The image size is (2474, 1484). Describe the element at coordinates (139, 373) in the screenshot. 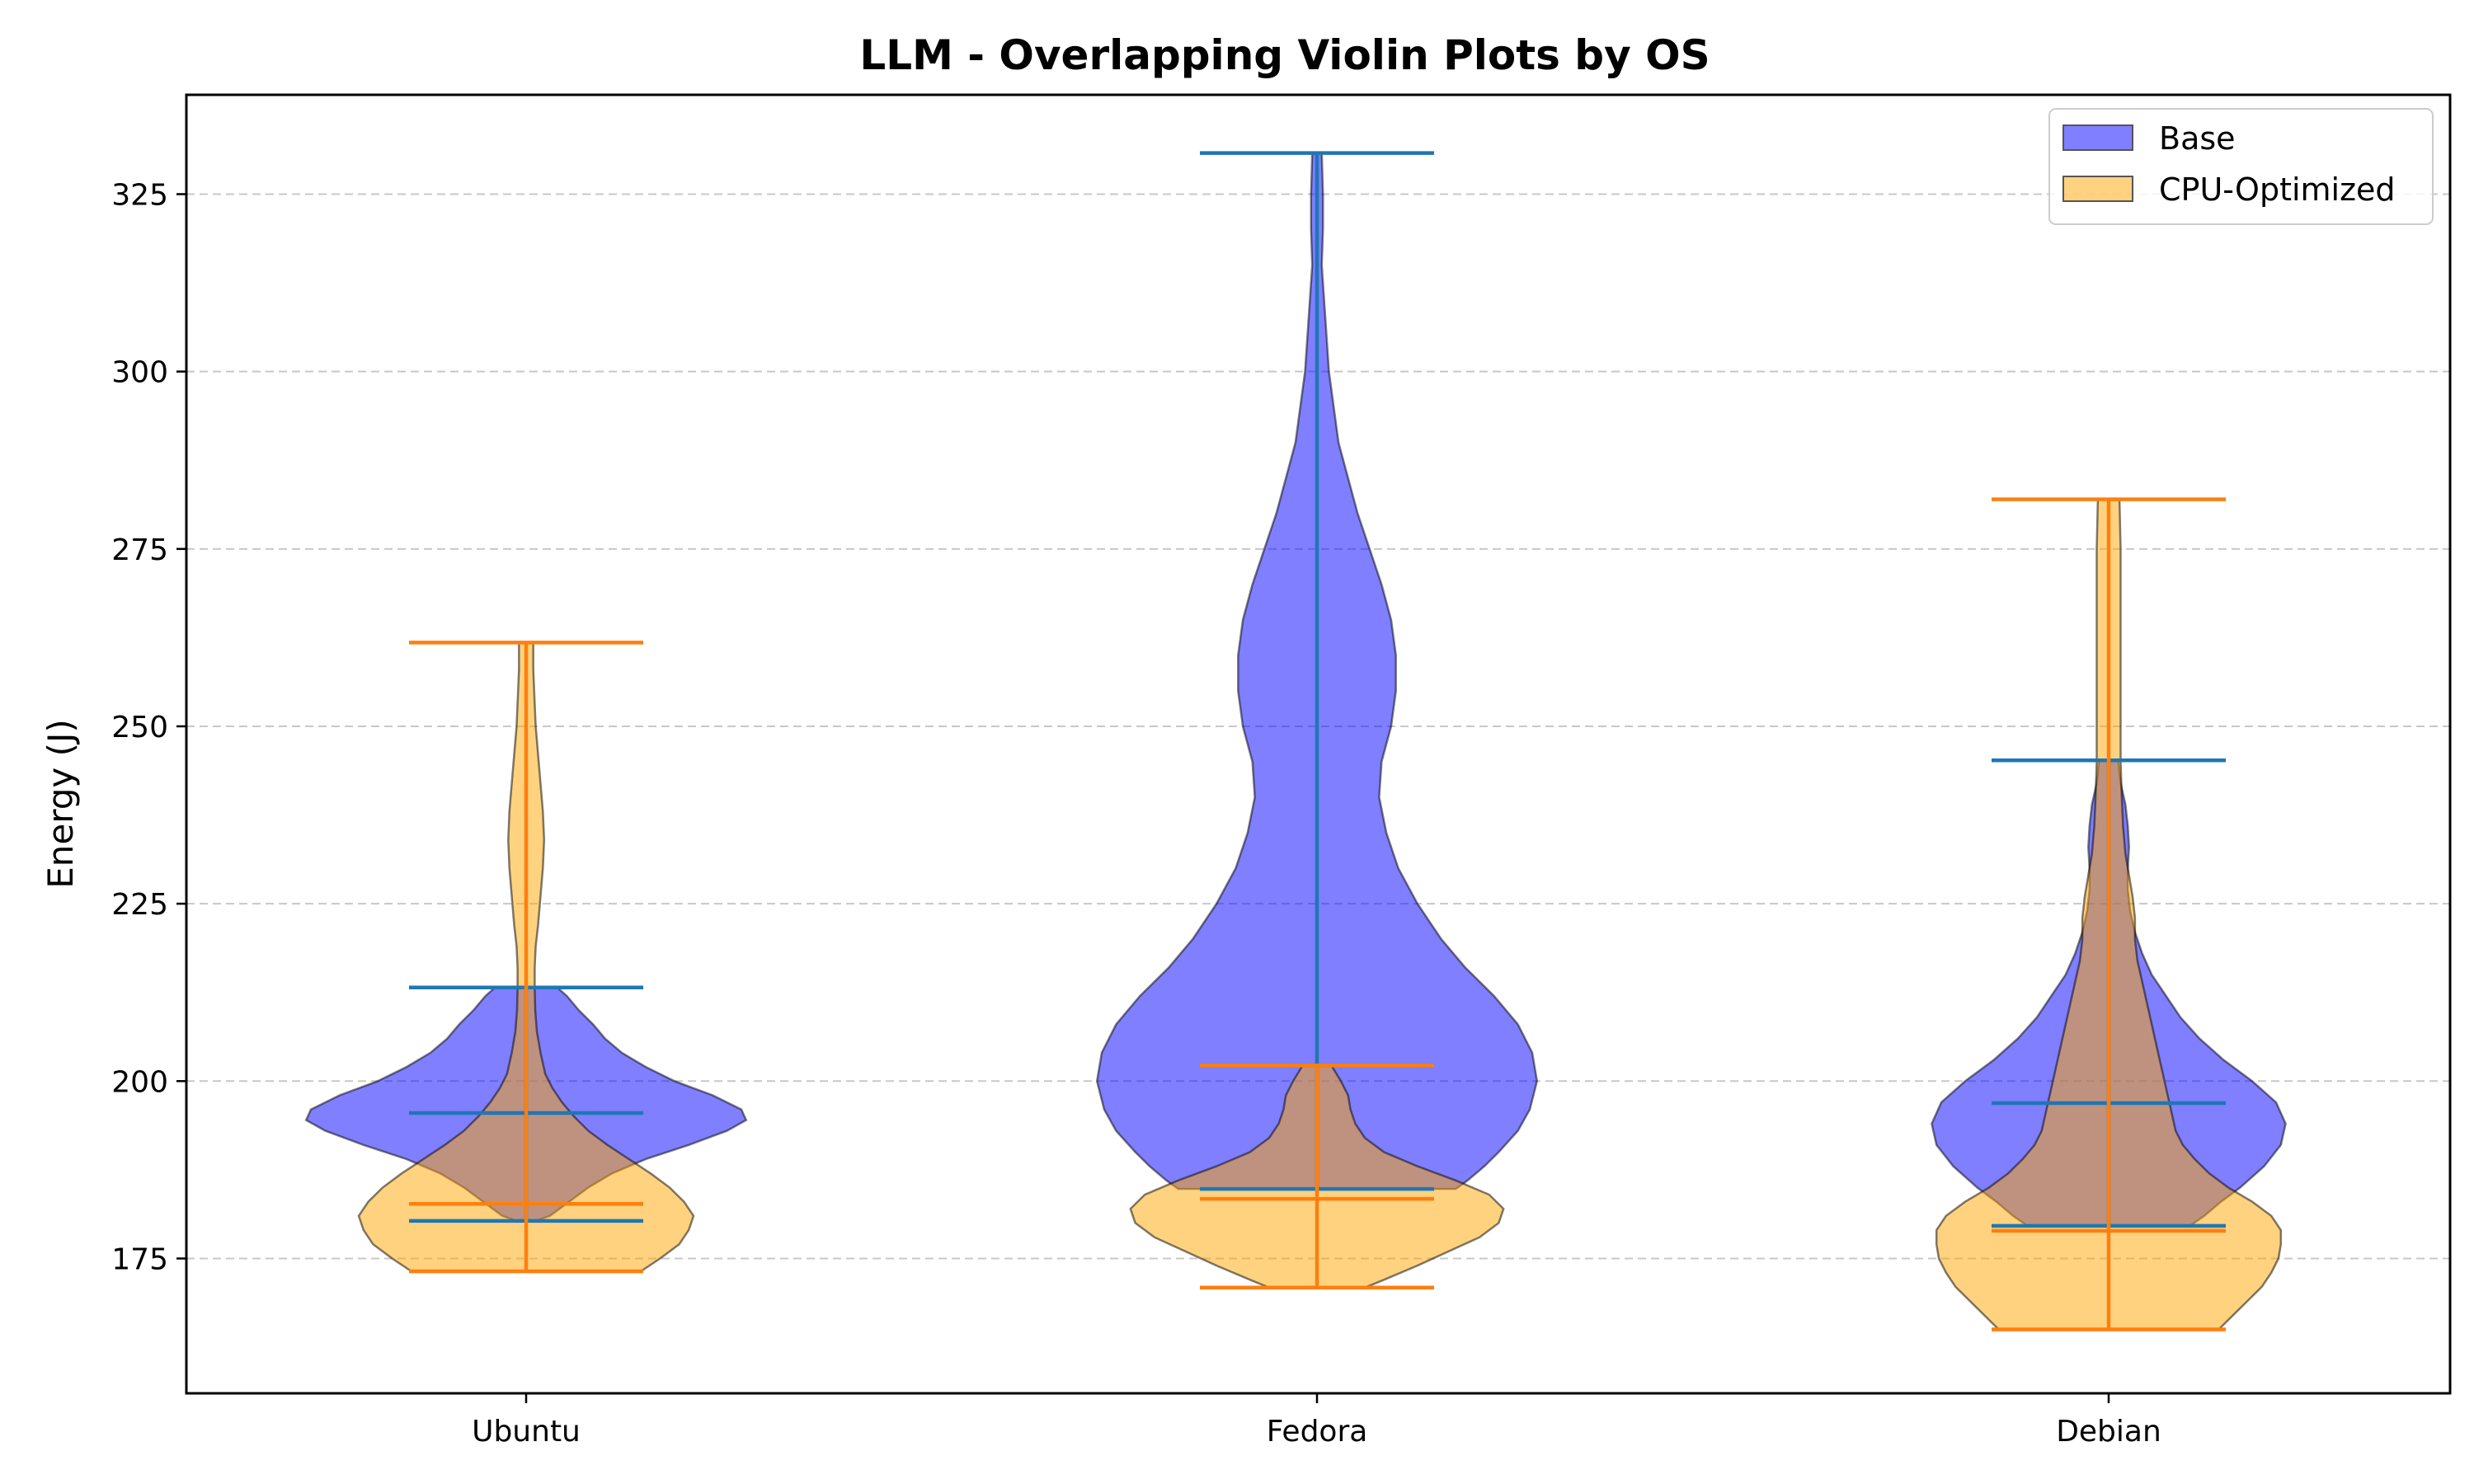

I see `y-tick-label: 300` at that location.